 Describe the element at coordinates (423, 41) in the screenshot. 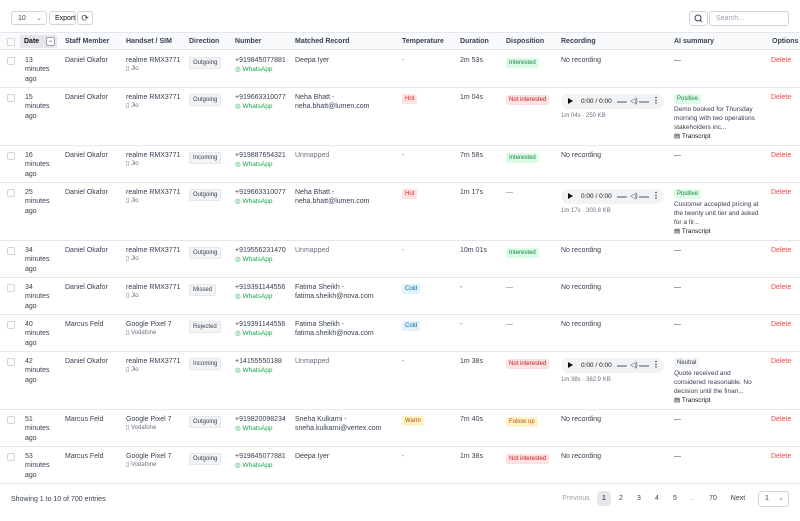

I see `col-temperature: Temperature` at that location.